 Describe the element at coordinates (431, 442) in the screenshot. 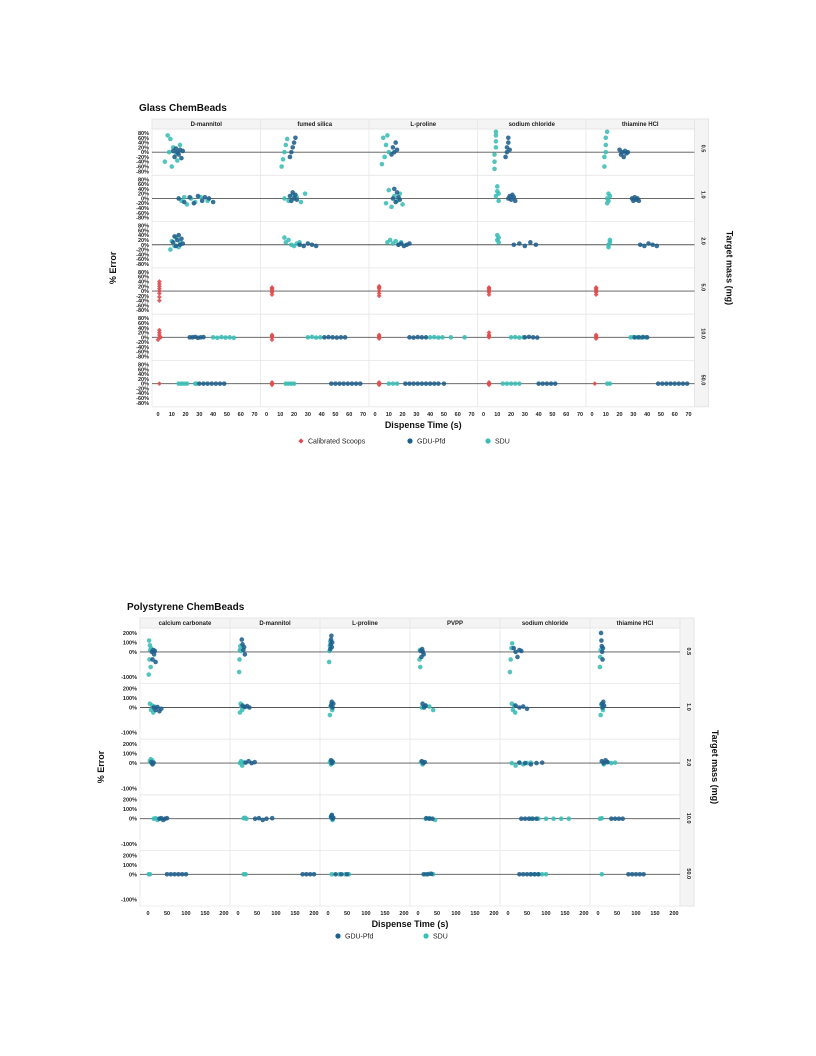

I see `legend-label: GDU-Pfd` at that location.